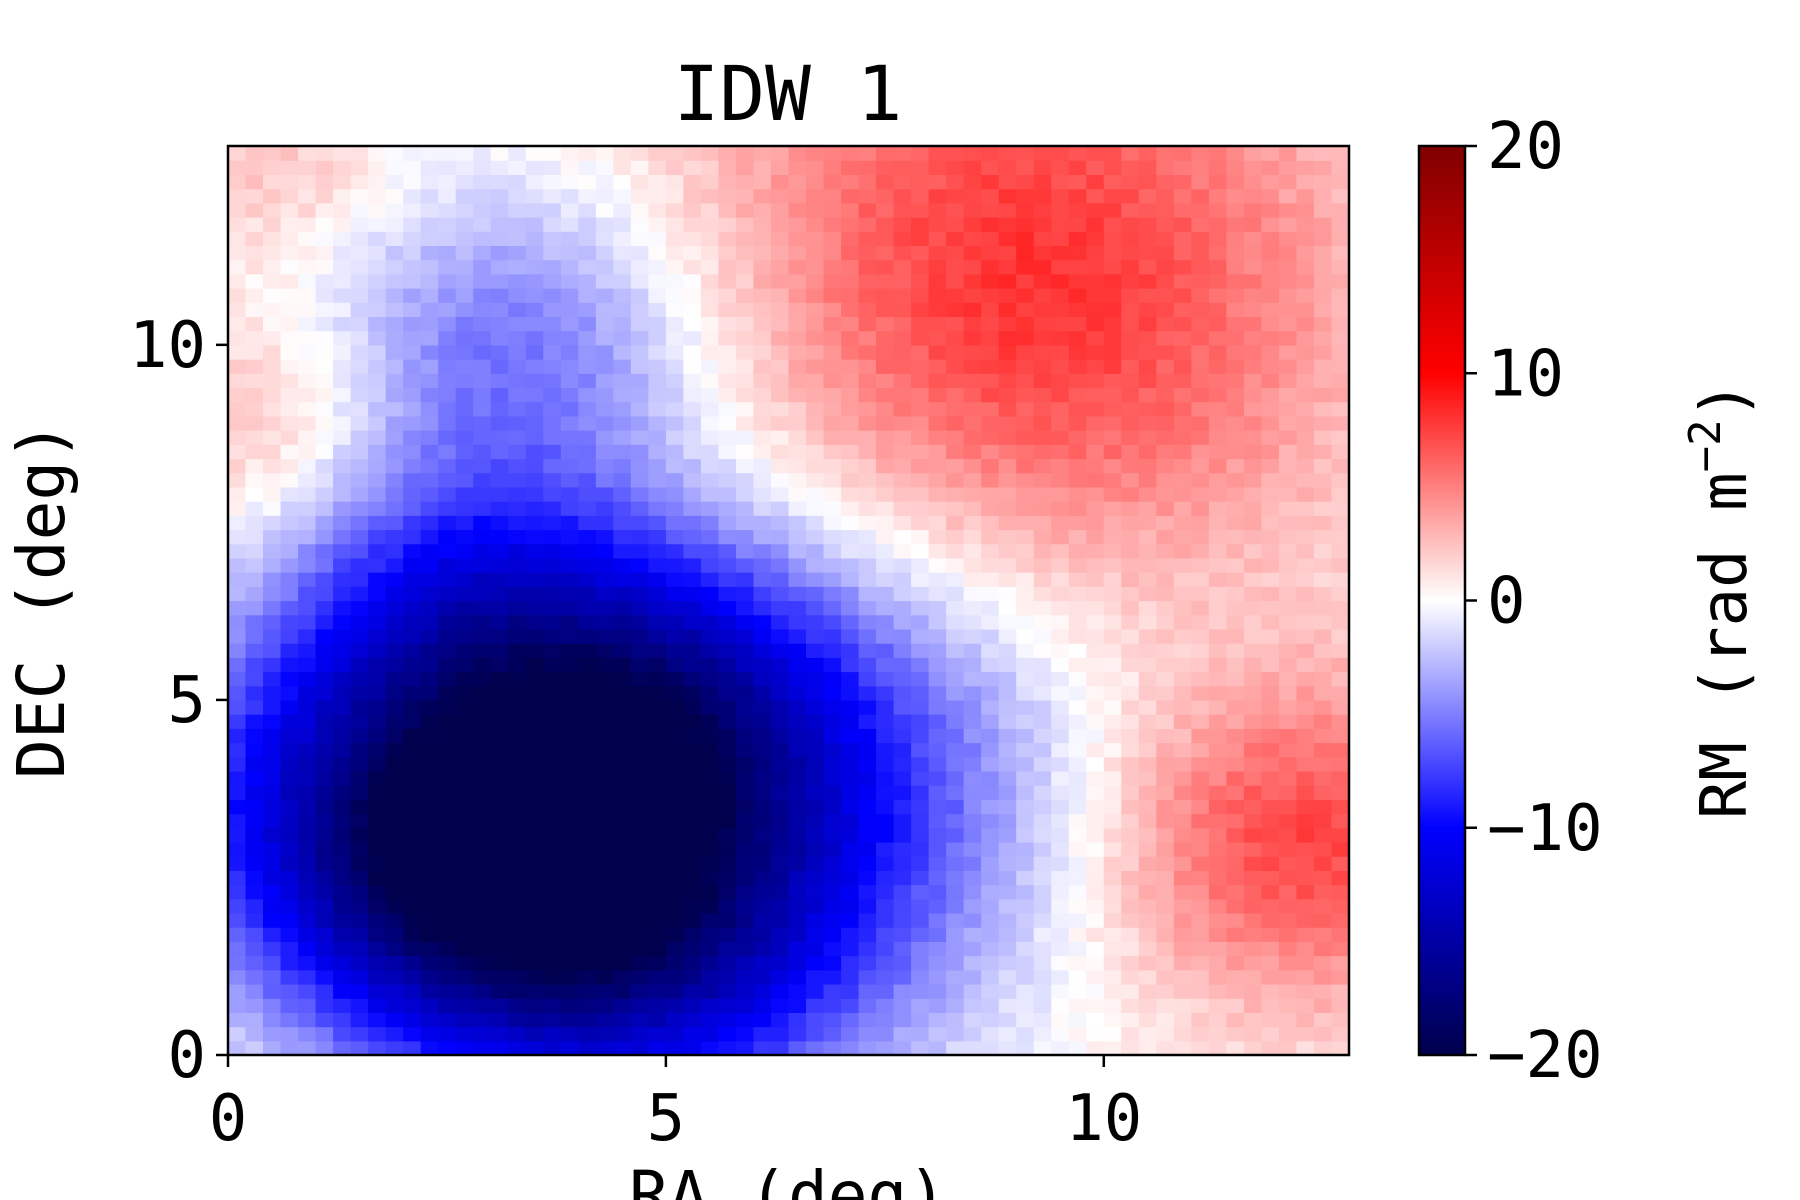 Image resolution: width=1800 pixels, height=1200 pixels. I want to click on colorbar-label-close: ), so click(1725, 400).